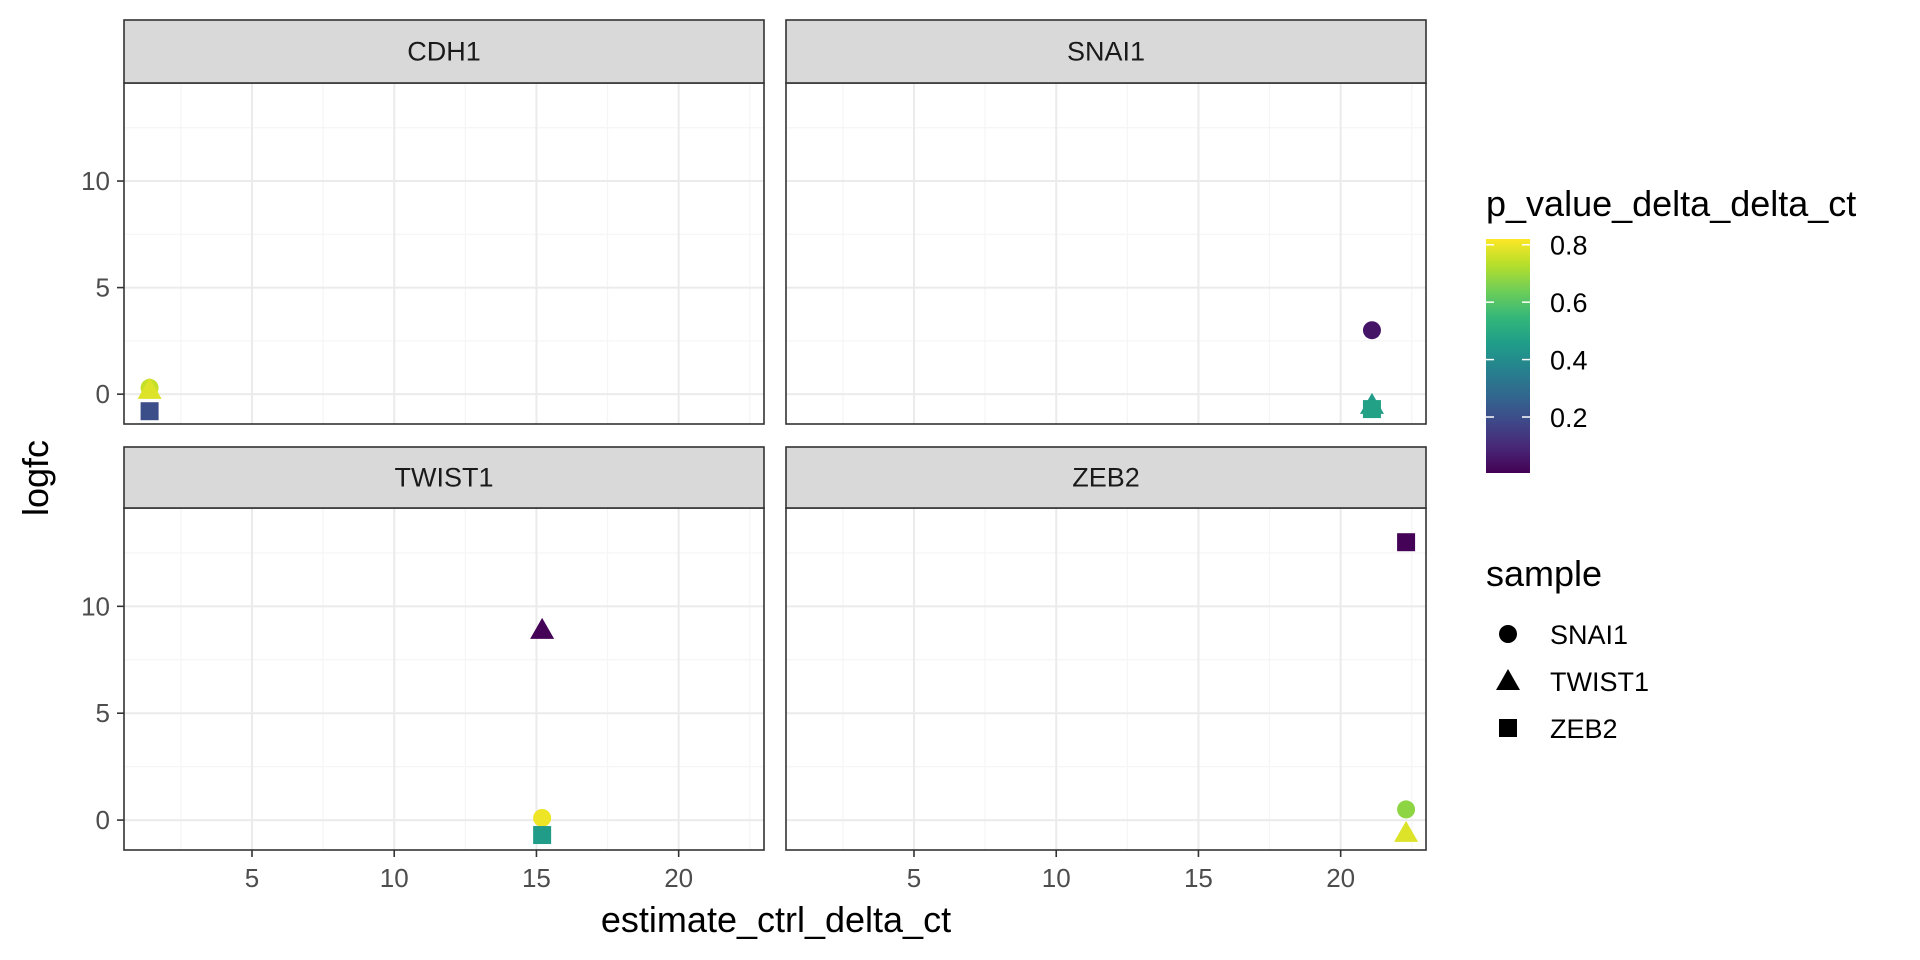 This screenshot has width=1920, height=960. Describe the element at coordinates (1569, 361) in the screenshot. I see `colorbar-label: 0.4` at that location.